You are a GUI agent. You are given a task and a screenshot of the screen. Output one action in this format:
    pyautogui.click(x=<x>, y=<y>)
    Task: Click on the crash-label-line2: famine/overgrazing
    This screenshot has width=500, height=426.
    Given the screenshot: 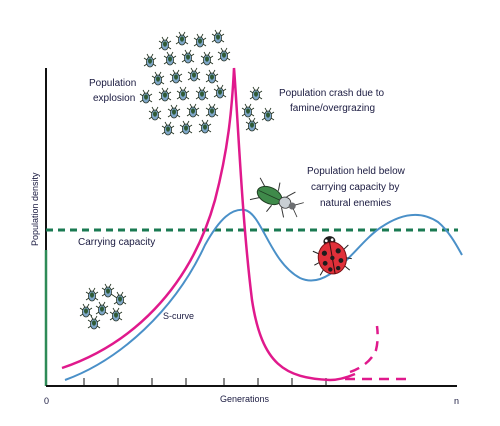 What is the action you would take?
    pyautogui.click(x=332, y=108)
    